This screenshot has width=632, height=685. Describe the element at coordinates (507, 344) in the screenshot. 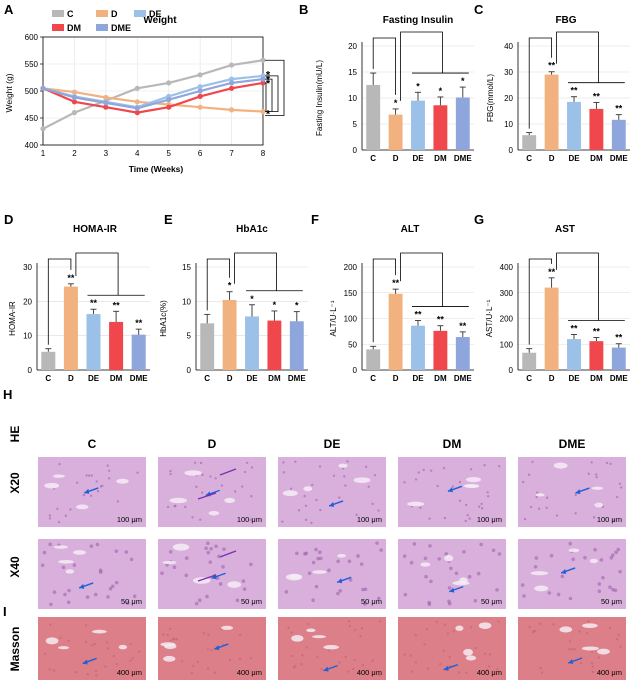

I see `y-tick-label: 100` at that location.